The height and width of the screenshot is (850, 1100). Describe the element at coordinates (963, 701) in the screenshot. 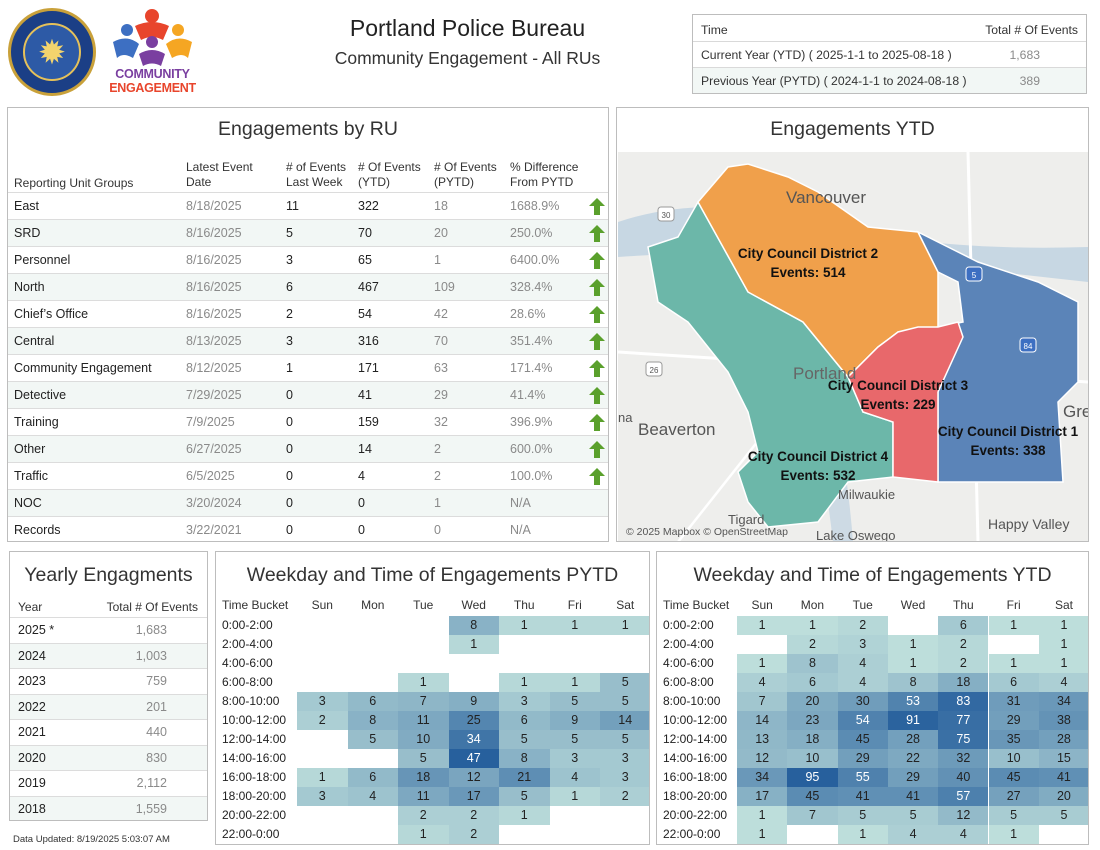

I see `heatmap-cell: 83` at that location.